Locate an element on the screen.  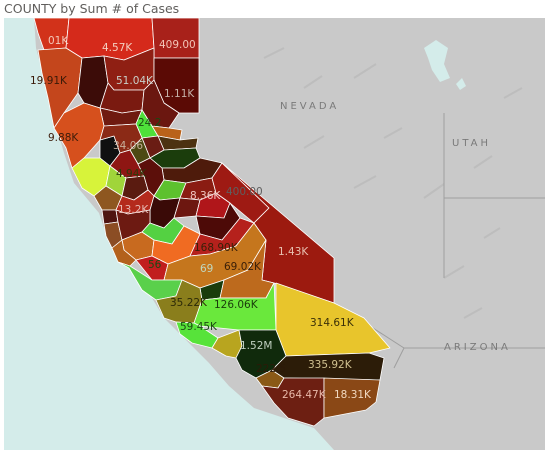
data-label: 56 is located at coordinates (155, 265).